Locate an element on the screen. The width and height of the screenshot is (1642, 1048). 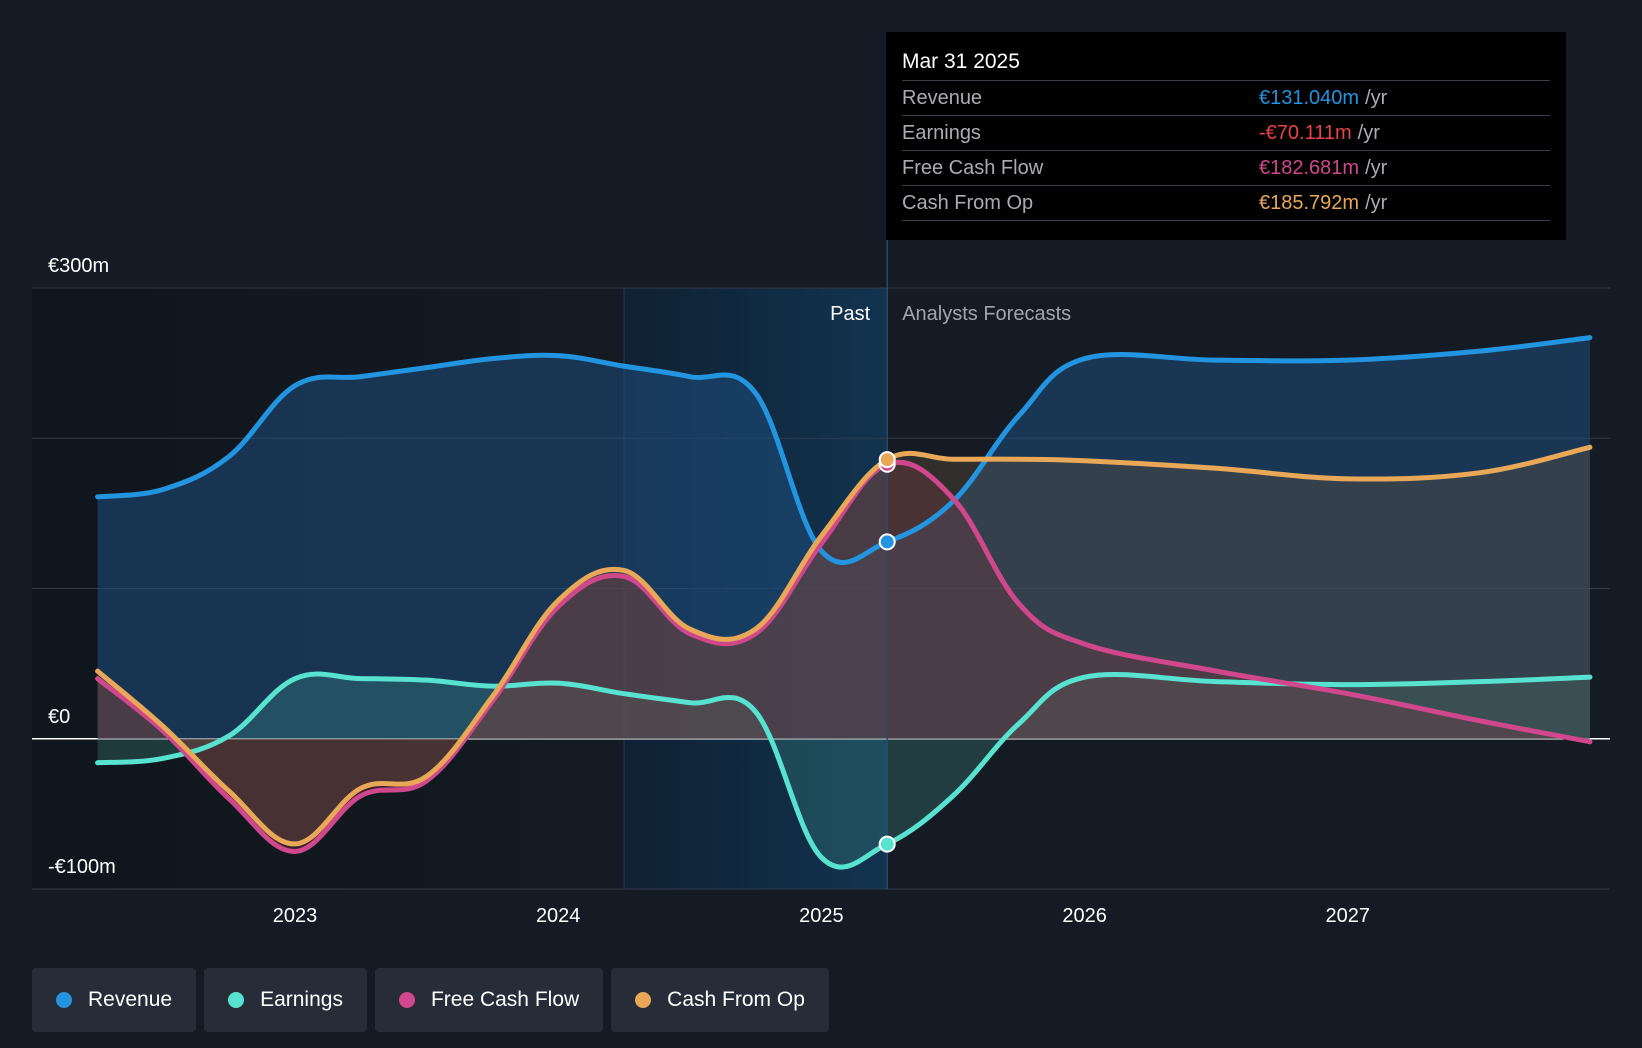
marker-revenue is located at coordinates (887, 542).